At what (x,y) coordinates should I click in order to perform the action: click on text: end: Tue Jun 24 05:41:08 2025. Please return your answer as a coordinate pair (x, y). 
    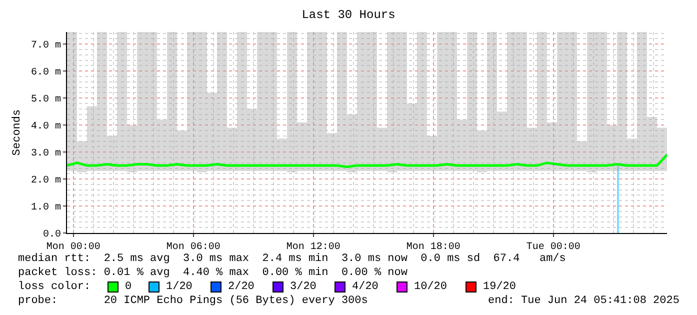
    Looking at the image, I should click on (584, 301).